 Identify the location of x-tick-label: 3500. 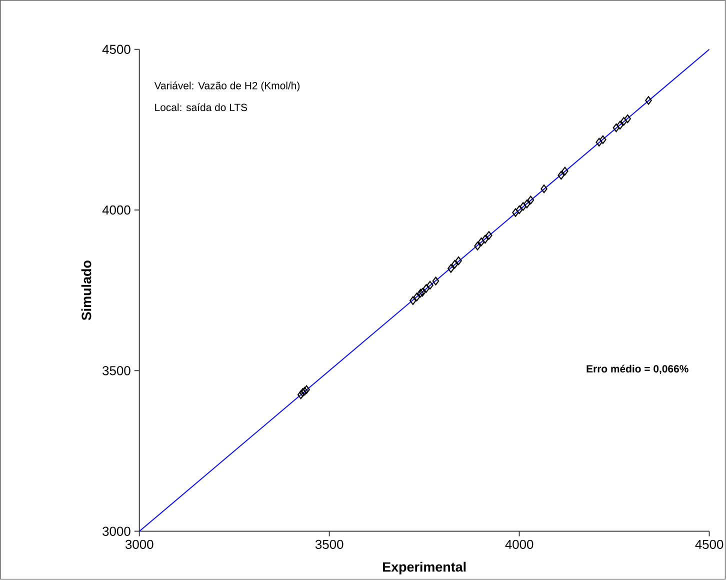
(329, 545).